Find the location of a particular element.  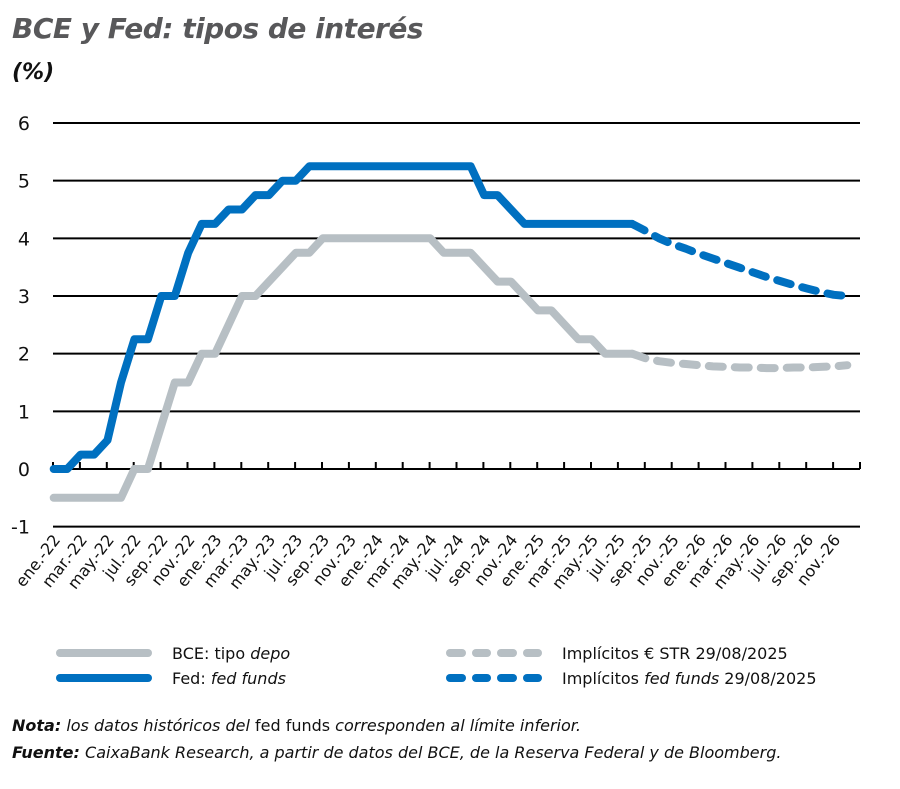

legend-item-ecb-depo: BCE: tipo depo is located at coordinates (173, 653).